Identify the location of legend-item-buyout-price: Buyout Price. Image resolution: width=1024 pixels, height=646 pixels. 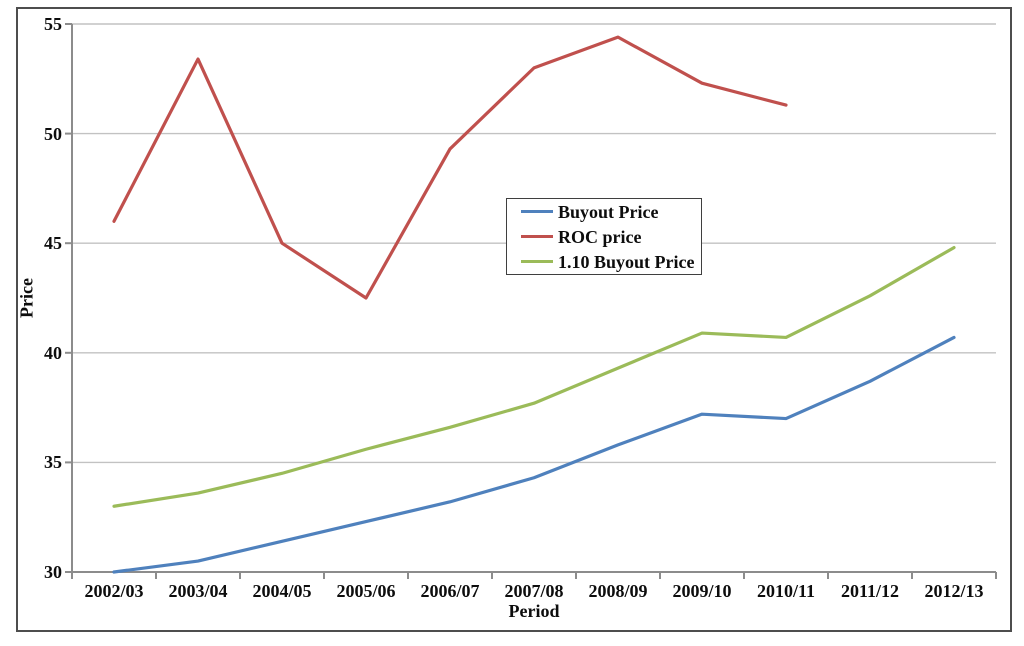
(607, 212).